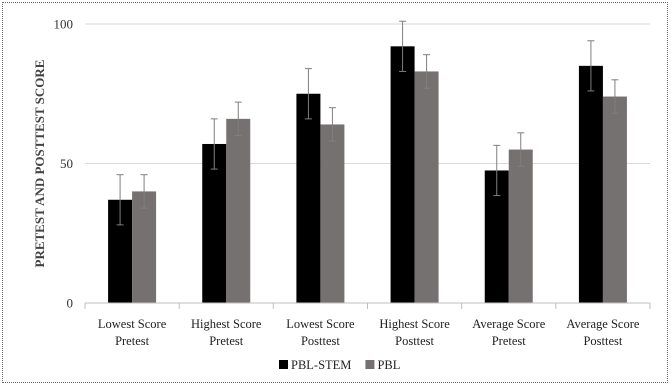  Describe the element at coordinates (320, 332) in the screenshot. I see `category-label-2: Lowest Score Posttest` at that location.